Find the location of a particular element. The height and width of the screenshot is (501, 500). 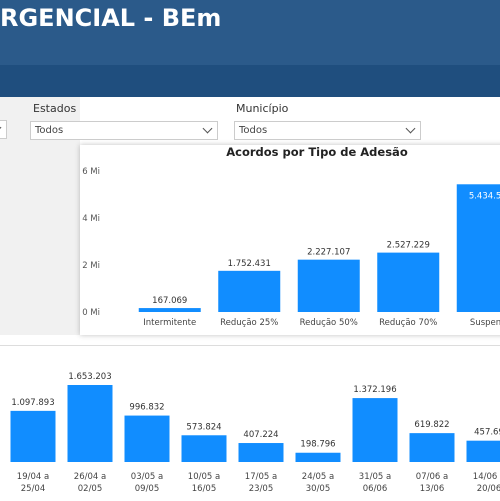

x-tick-label: 17/05 a 23/05 is located at coordinates (261, 483).